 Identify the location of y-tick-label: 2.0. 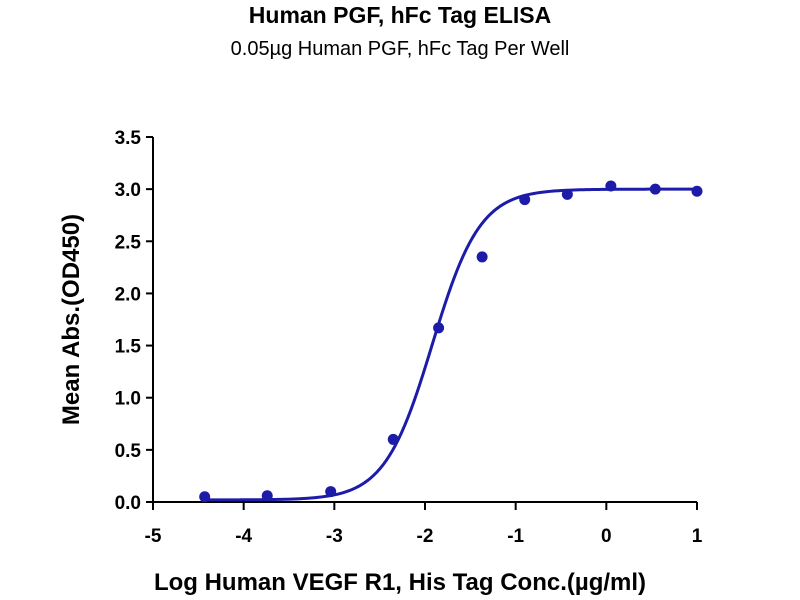
(128, 294).